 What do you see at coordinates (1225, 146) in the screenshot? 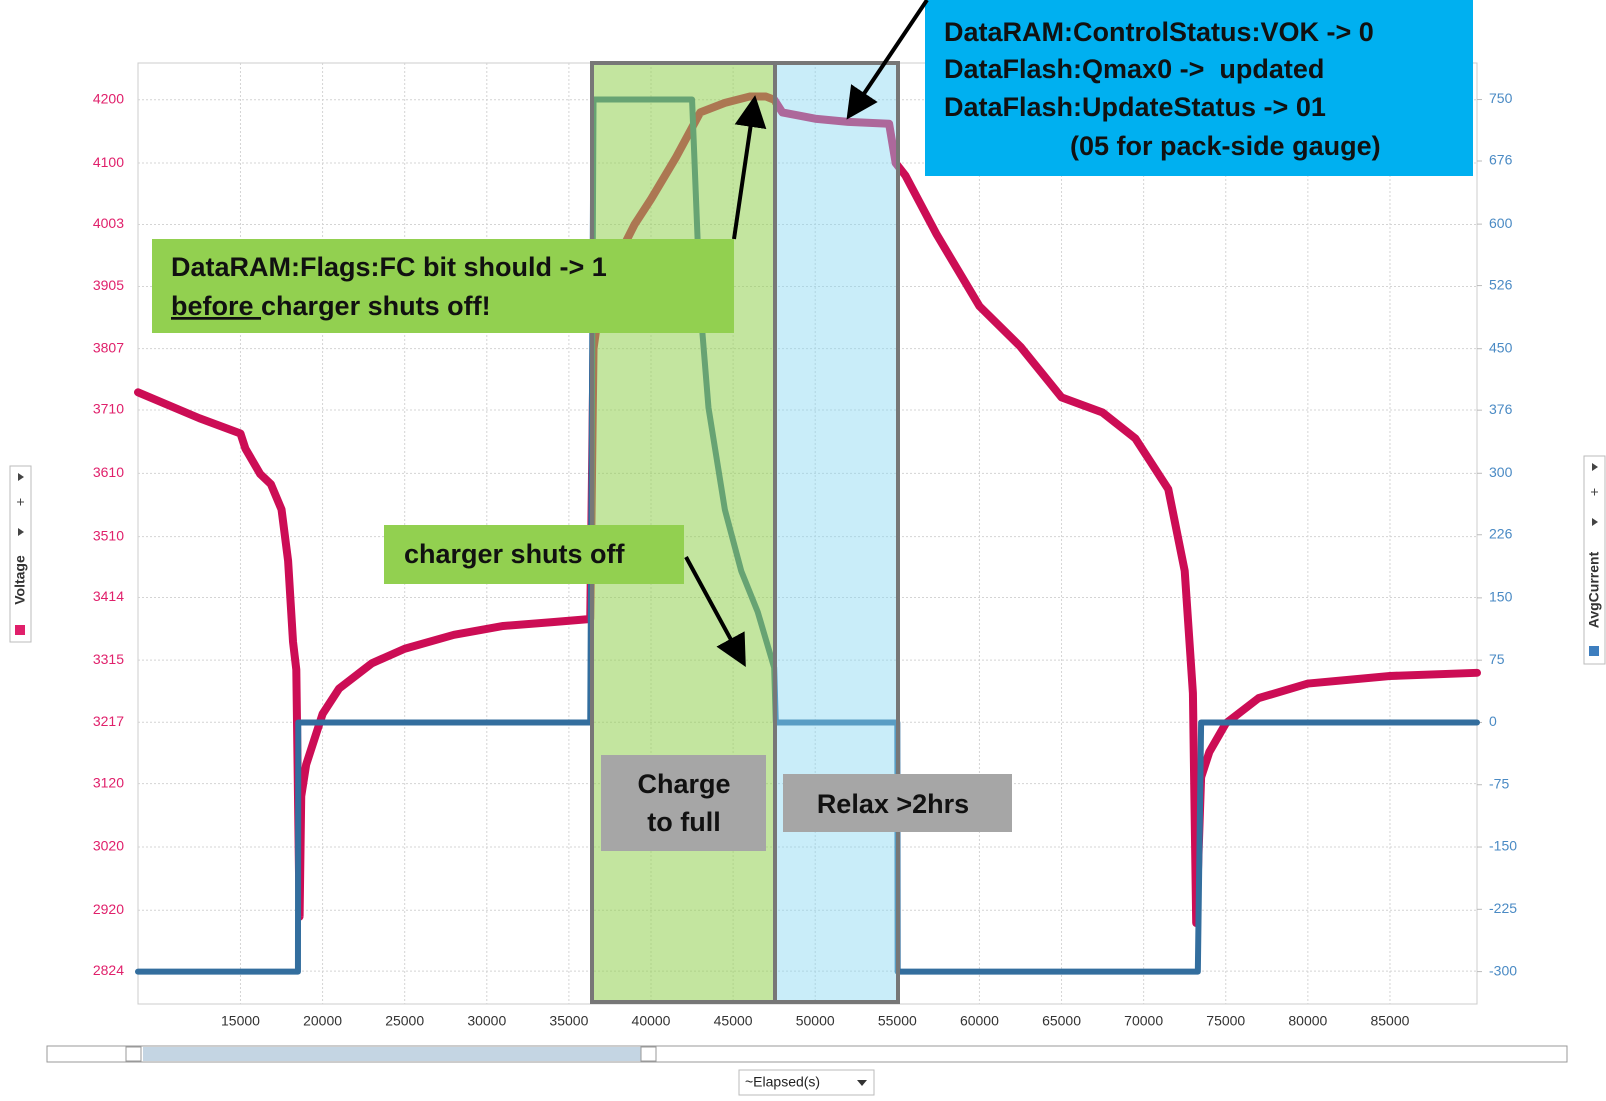
I see `annotation-line: (05 for pack-side gauge)` at bounding box center [1225, 146].